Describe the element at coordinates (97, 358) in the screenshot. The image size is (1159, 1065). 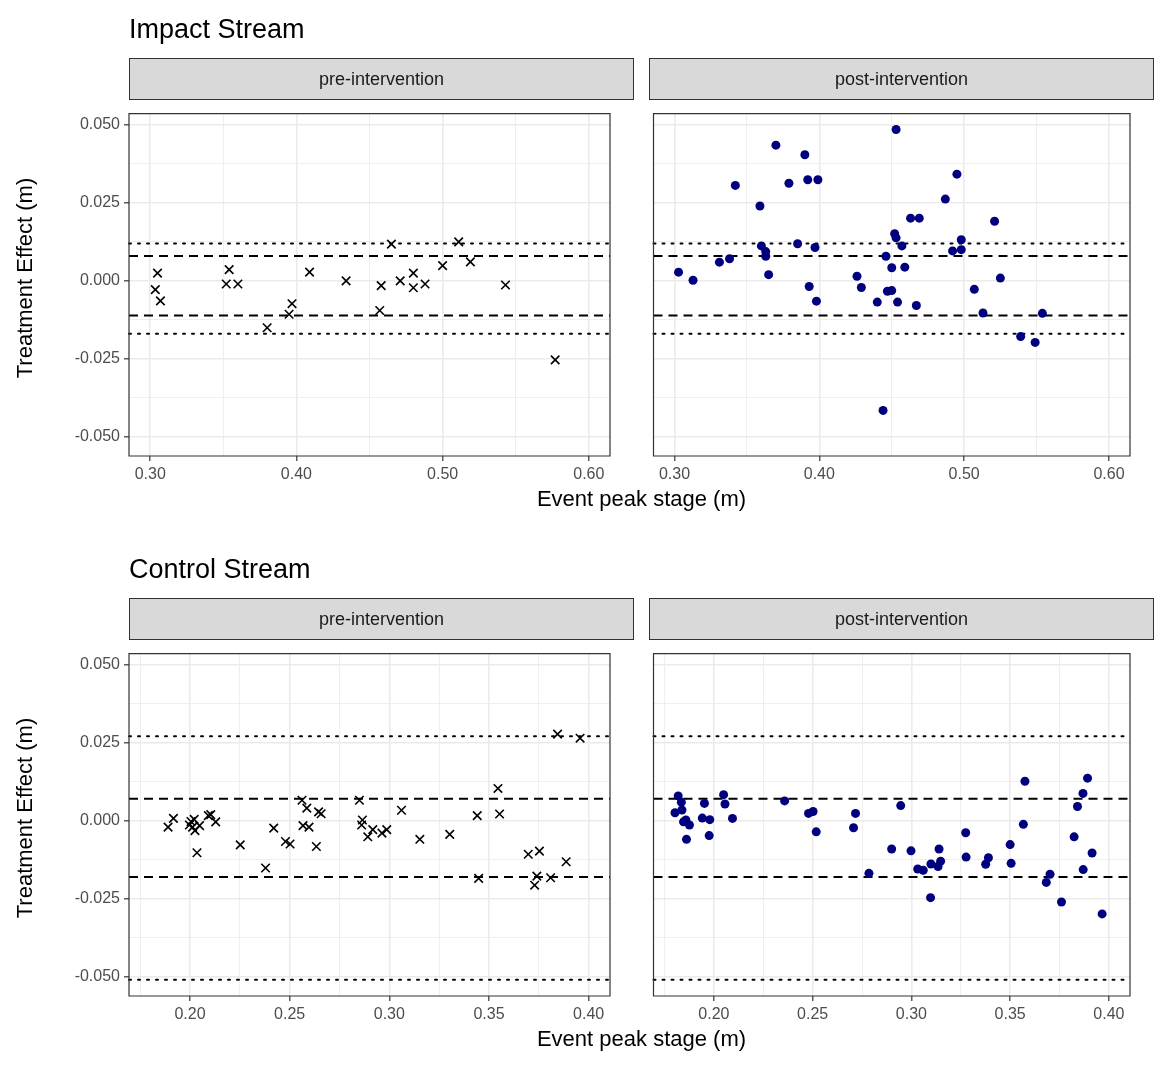
I see `y-tick-label: -0.025` at that location.